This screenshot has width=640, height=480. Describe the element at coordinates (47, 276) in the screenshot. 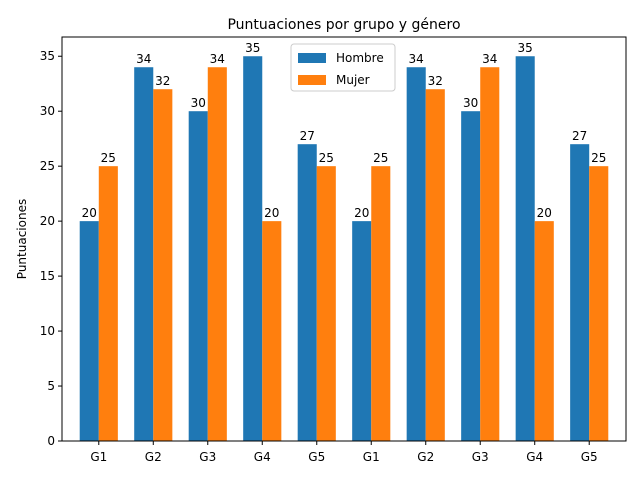

I see `y-tick-label: 15` at that location.